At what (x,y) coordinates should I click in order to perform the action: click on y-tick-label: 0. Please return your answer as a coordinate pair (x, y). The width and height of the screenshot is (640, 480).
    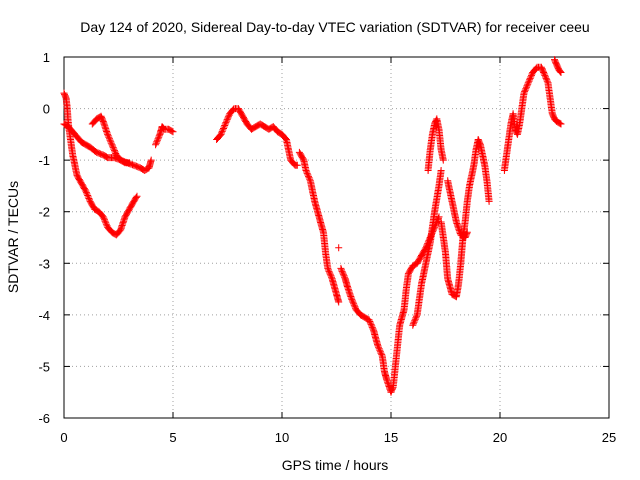
    Looking at the image, I should click on (46, 109).